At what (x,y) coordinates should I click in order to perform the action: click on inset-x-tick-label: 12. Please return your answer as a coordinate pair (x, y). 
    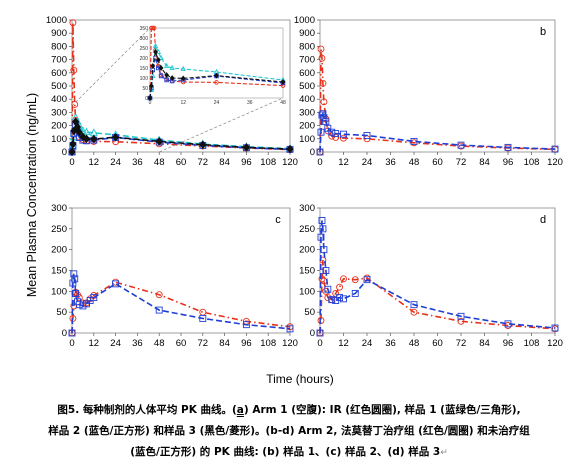
    Looking at the image, I should click on (183, 103).